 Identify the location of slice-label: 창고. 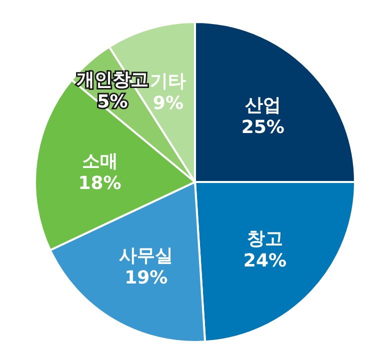
(264, 239).